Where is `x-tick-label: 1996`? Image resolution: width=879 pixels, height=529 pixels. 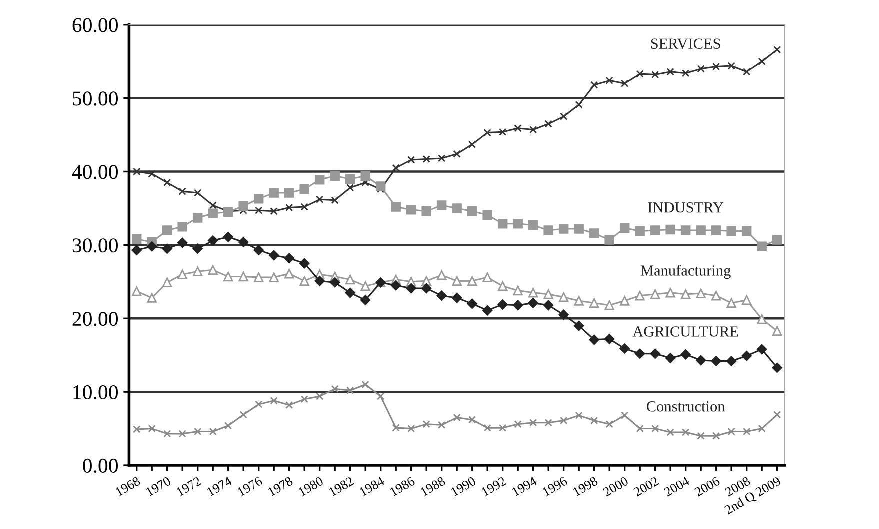 x-tick-label: 1996 is located at coordinates (555, 486).